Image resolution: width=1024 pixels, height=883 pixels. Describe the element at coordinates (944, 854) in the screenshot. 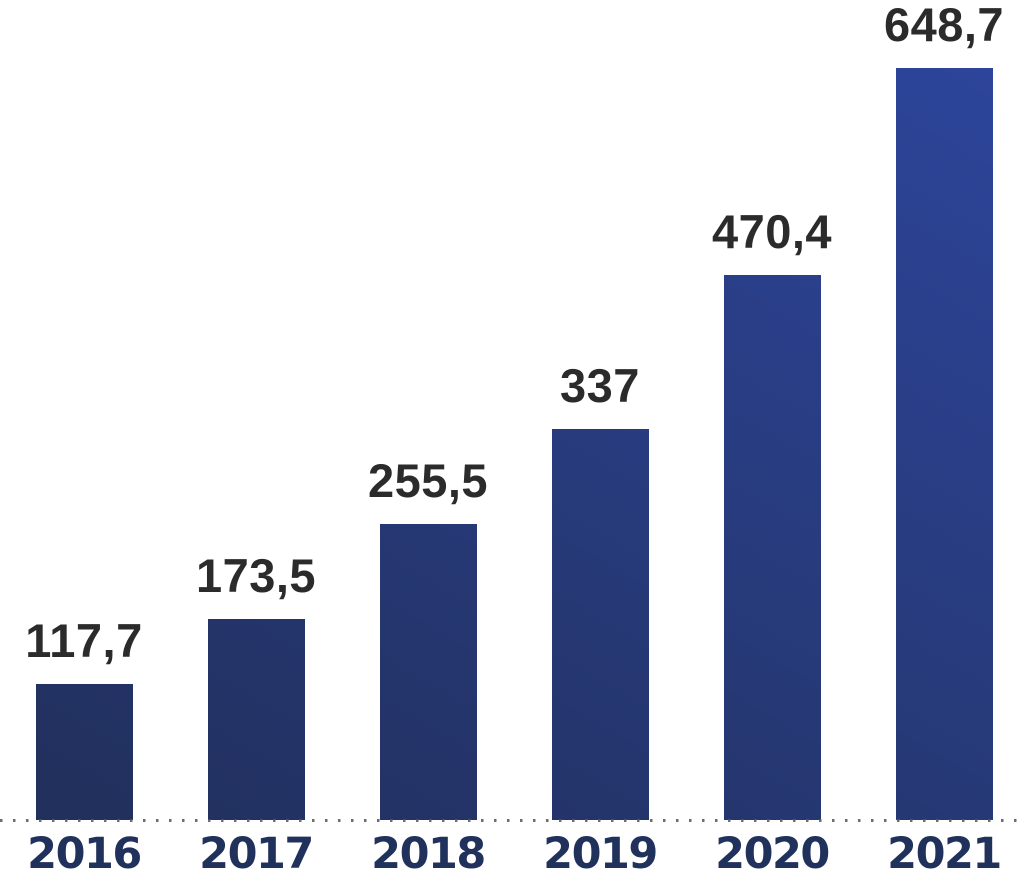

I see `x-axis-year-label: 2021` at that location.